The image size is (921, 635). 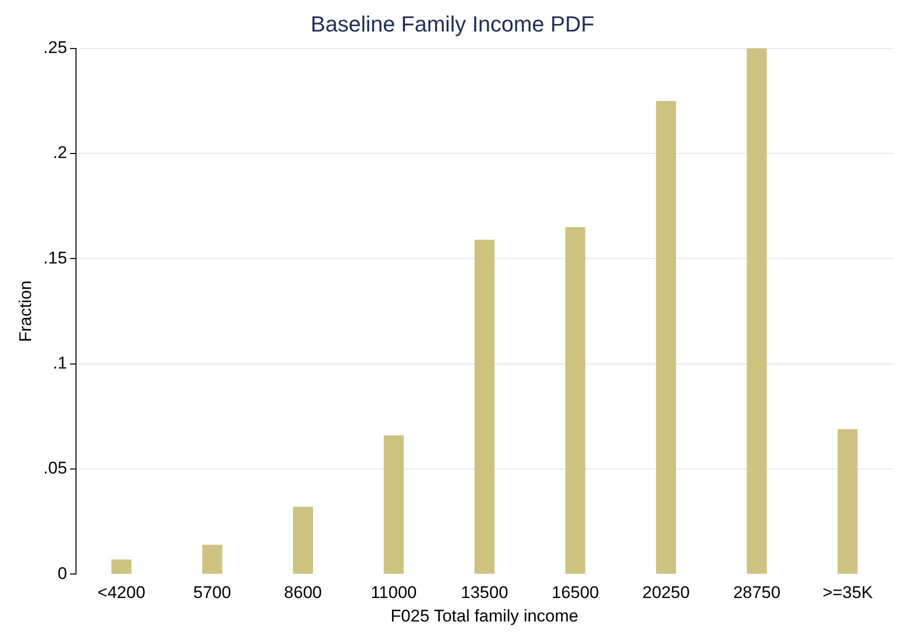 I want to click on x-tick-label: 20250, so click(x=666, y=592).